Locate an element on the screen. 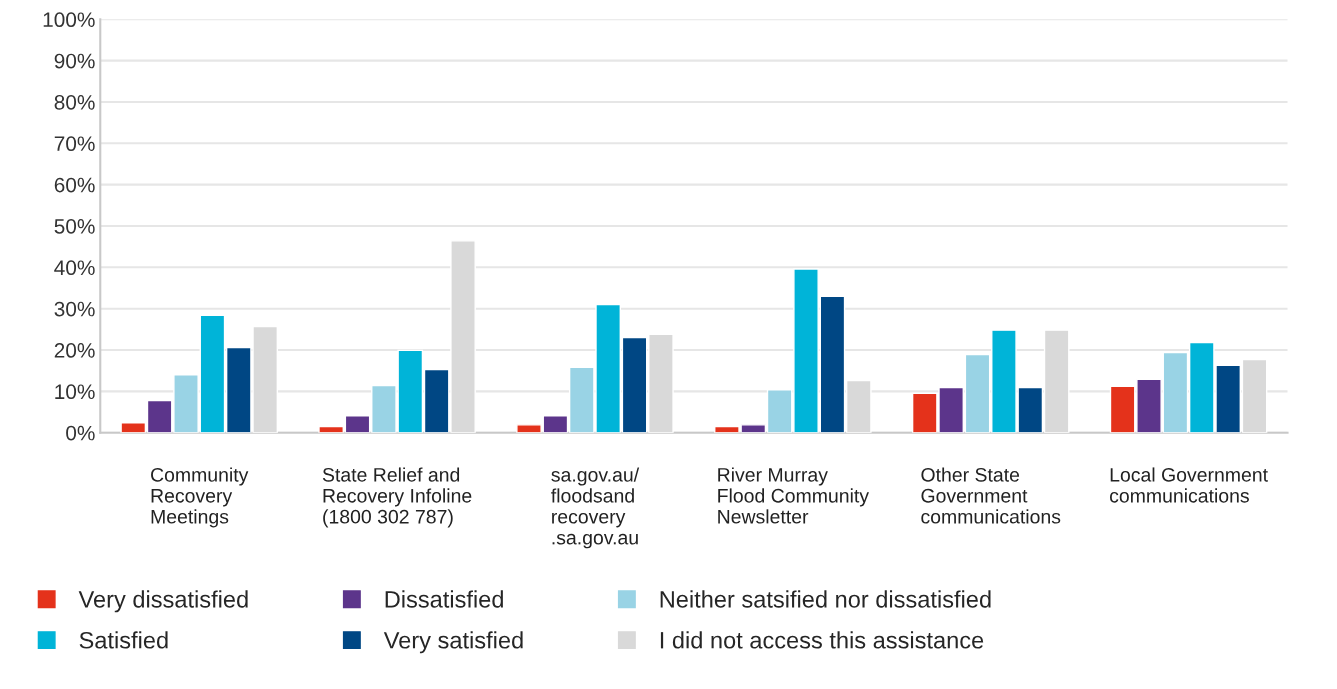  y-tick-label: 100% is located at coordinates (69, 20).